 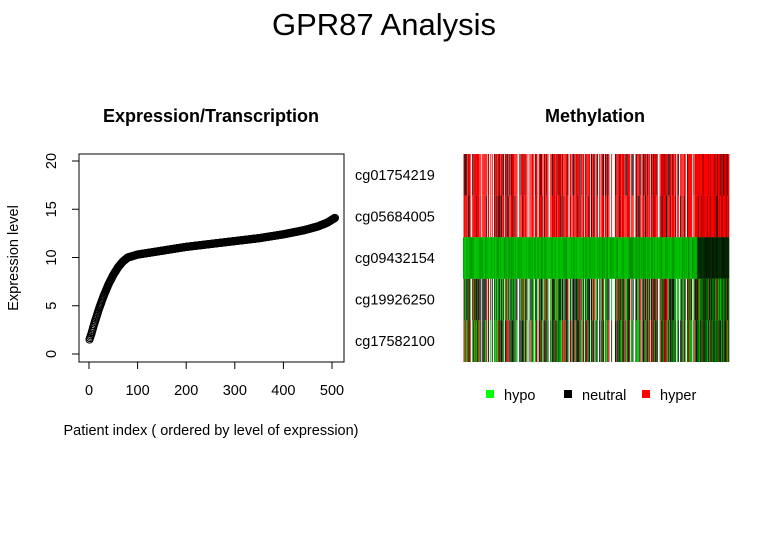 I want to click on y-tick-label: 15, so click(x=52, y=209).